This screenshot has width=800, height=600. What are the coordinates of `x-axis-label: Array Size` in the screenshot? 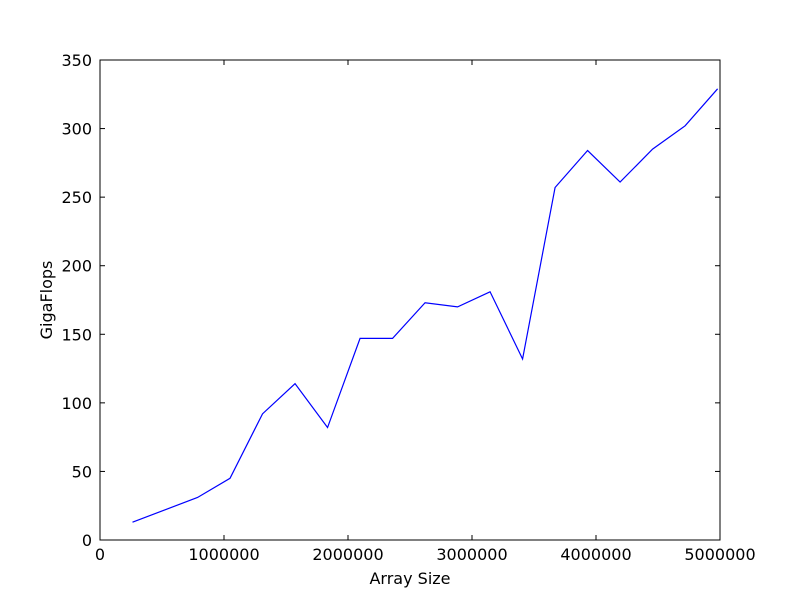 It's located at (409, 578).